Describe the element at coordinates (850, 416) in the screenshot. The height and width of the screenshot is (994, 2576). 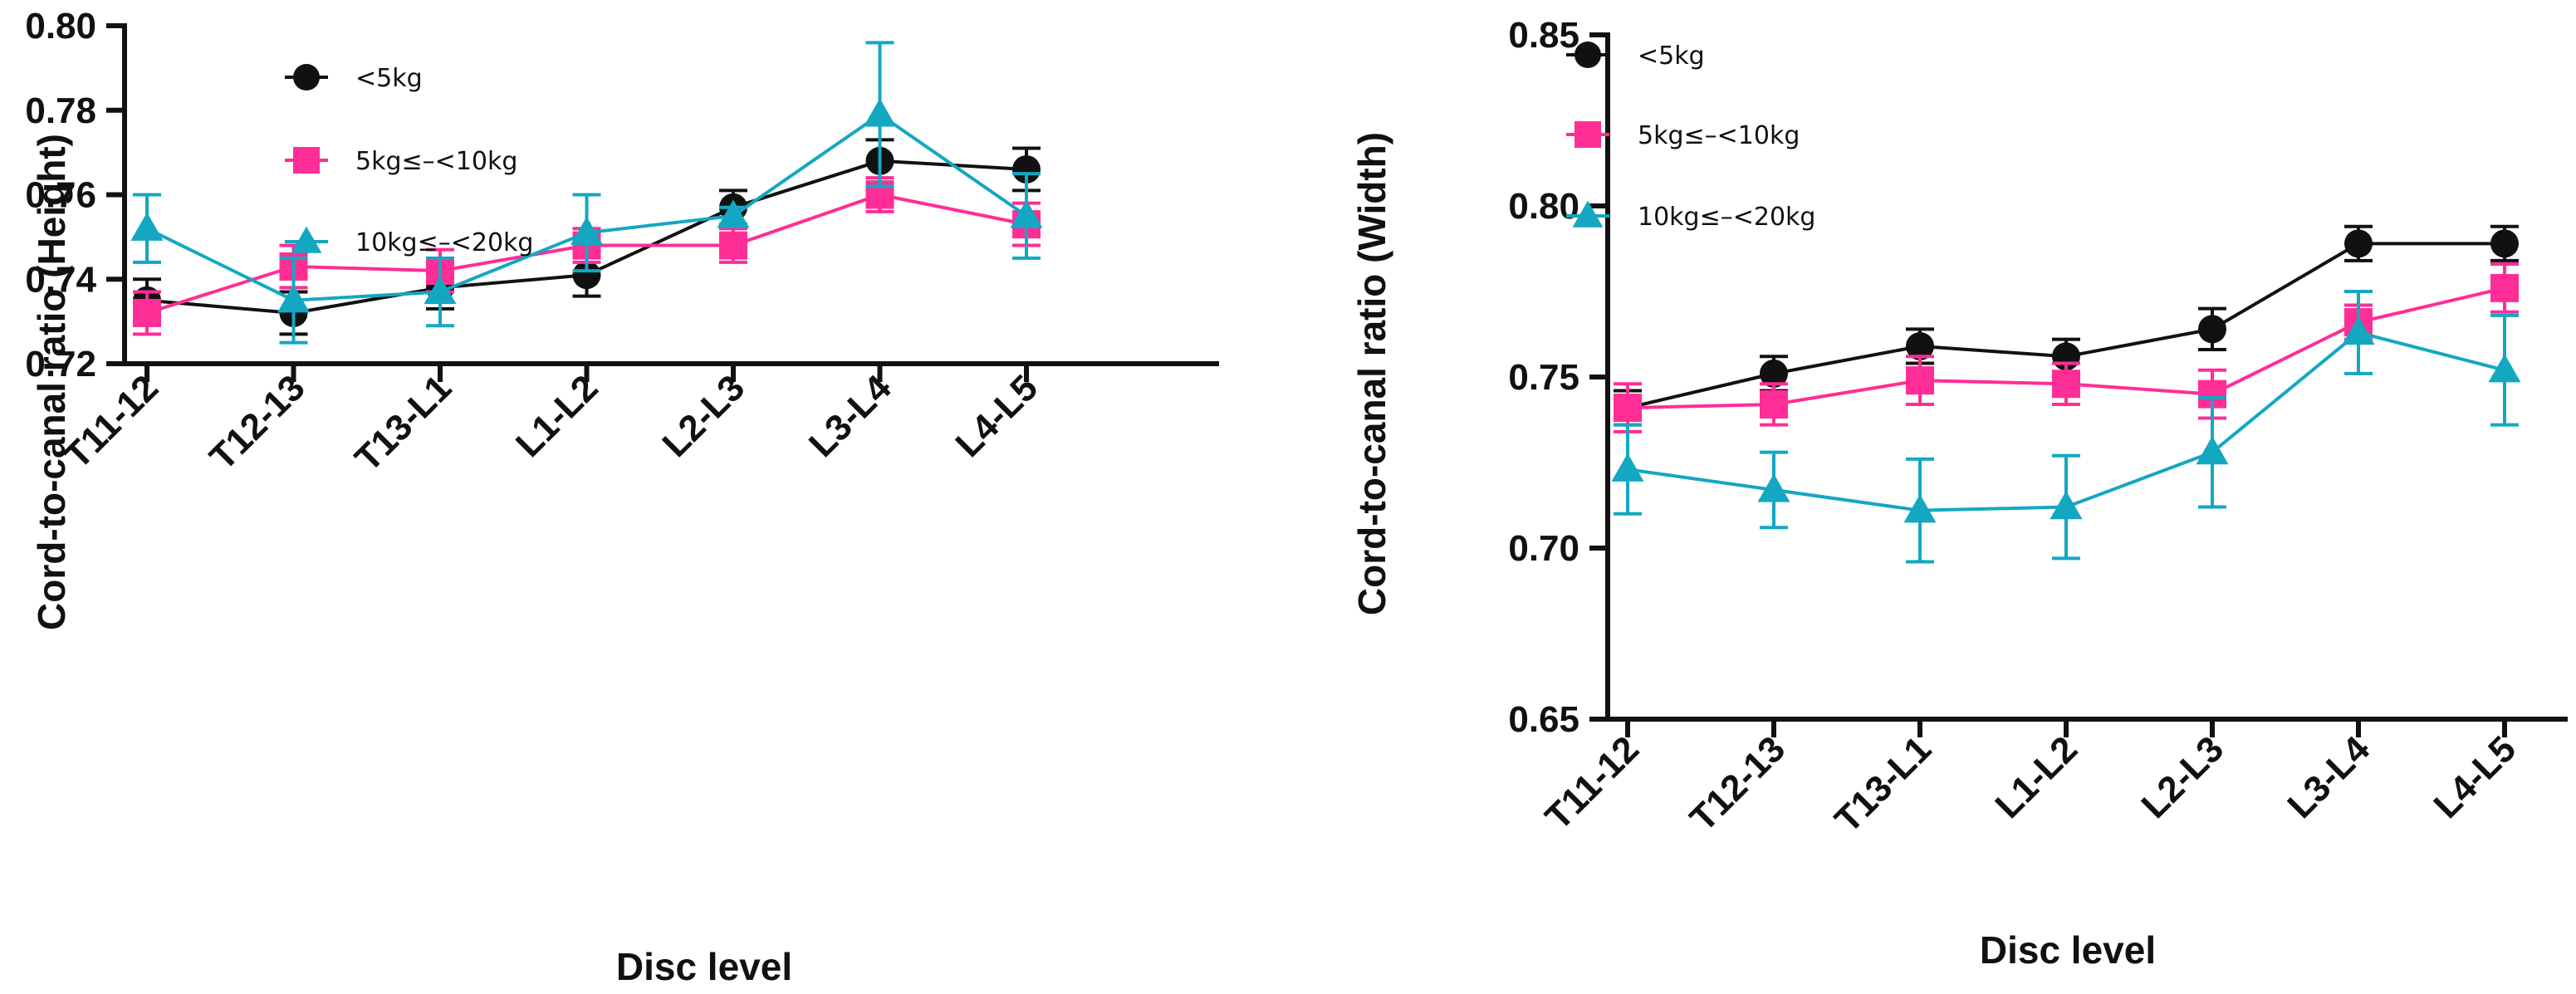
I see `chart-height-x-tick-label: L3-L4` at that location.